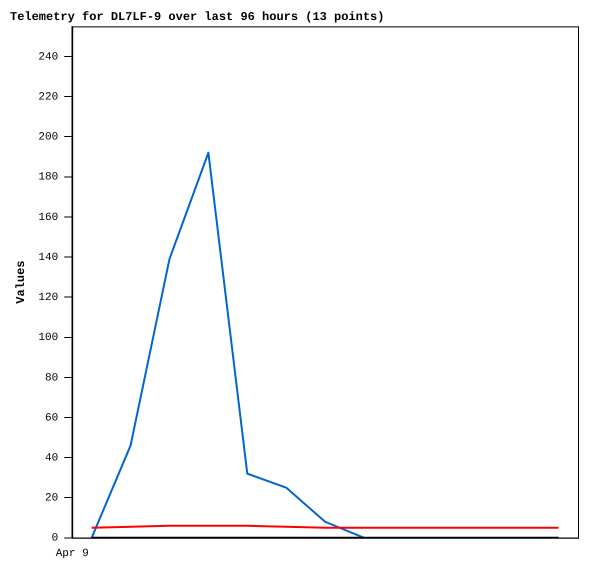 The image size is (597, 579). I want to click on y-tick-label: 220, so click(48, 98).